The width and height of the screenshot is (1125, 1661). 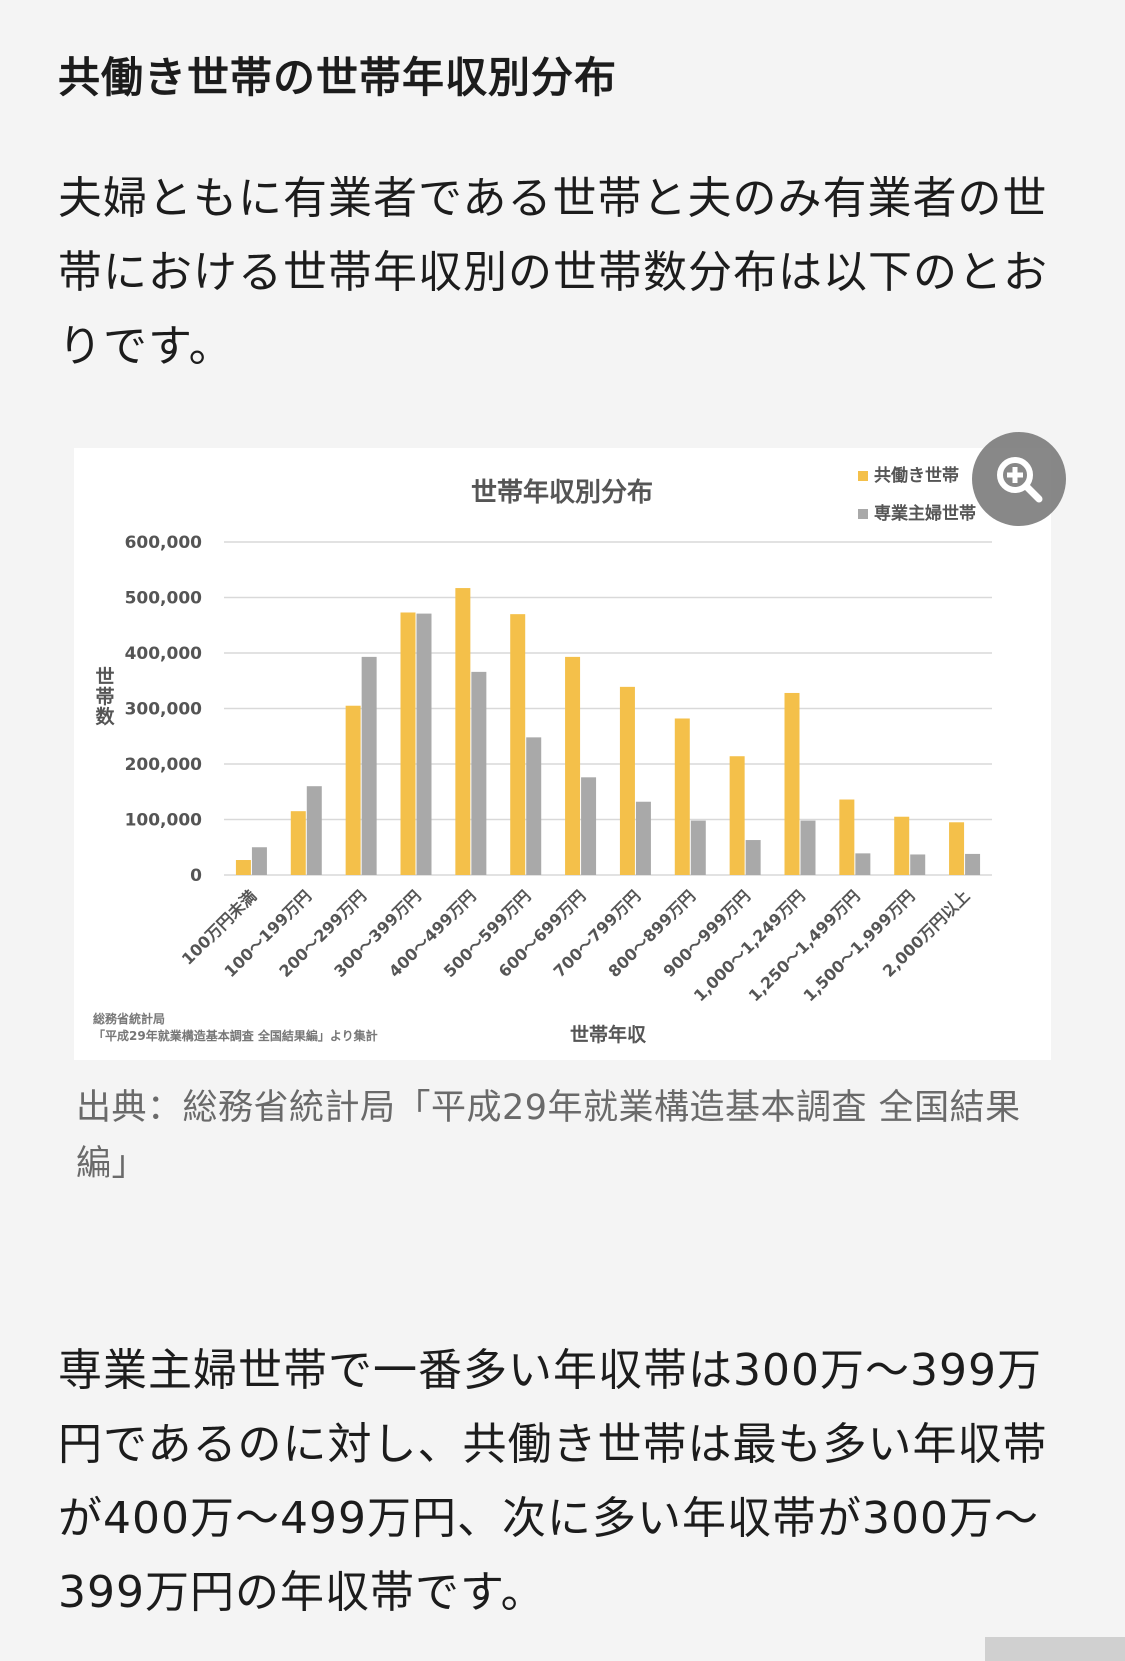 I want to click on y-axis-label: 世, so click(x=104, y=677).